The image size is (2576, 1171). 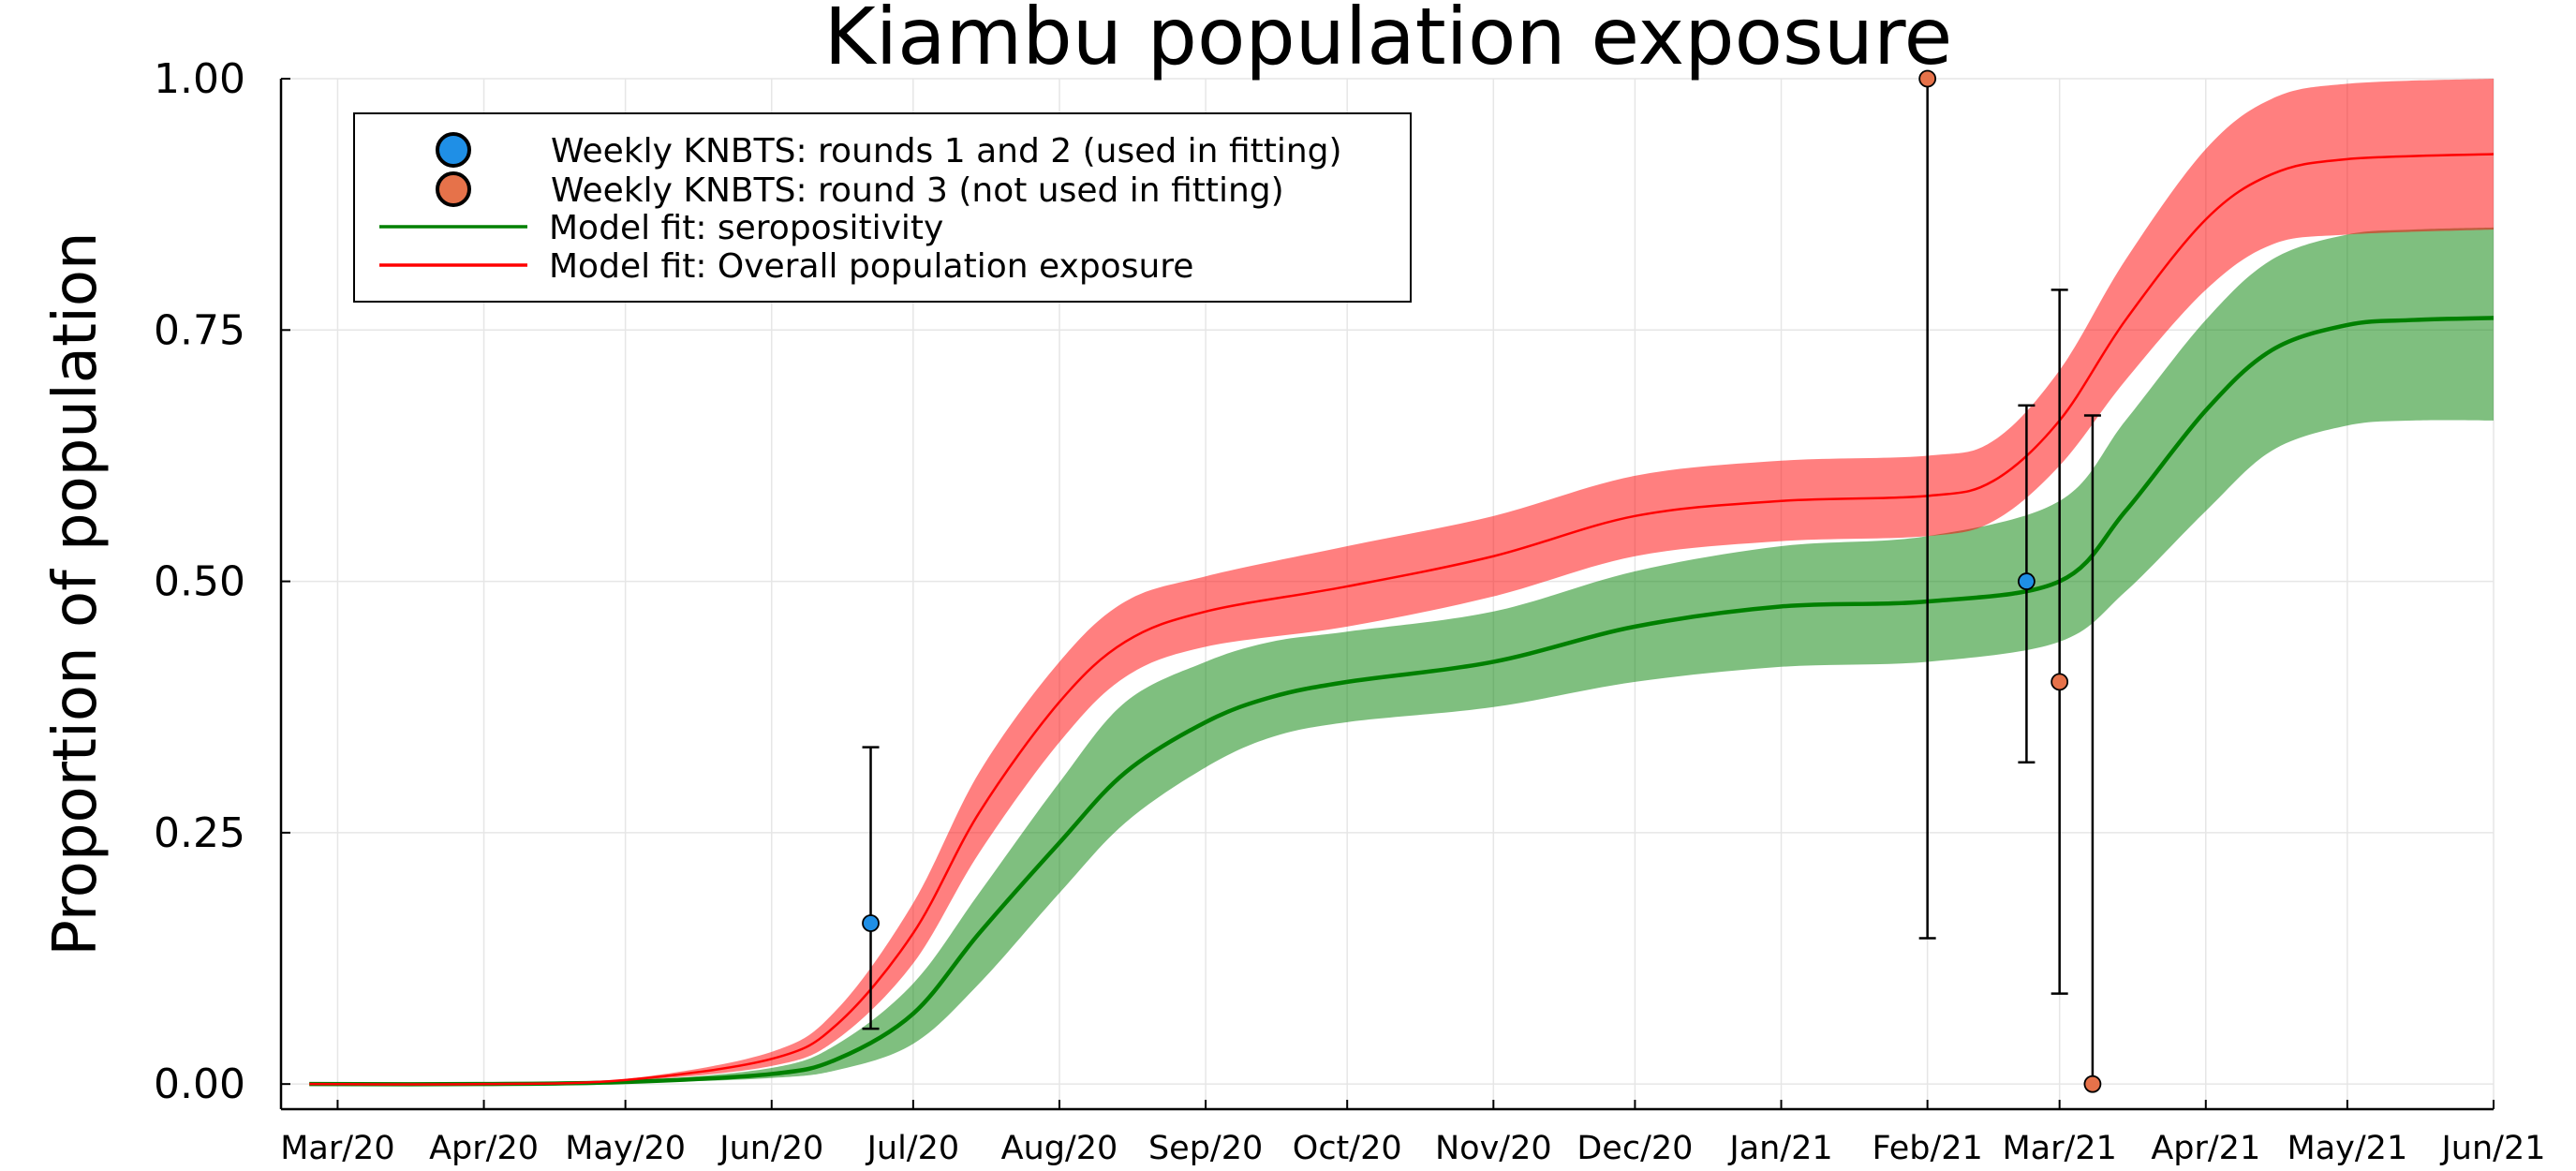 I want to click on x-tick-label: Sep/20, so click(x=1205, y=1148).